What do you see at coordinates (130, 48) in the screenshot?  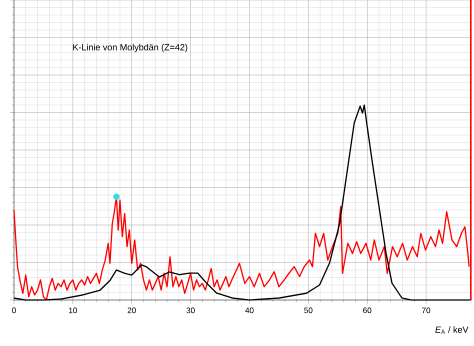 I see `text: K-Linie von Molybdän (Z=42)` at bounding box center [130, 48].